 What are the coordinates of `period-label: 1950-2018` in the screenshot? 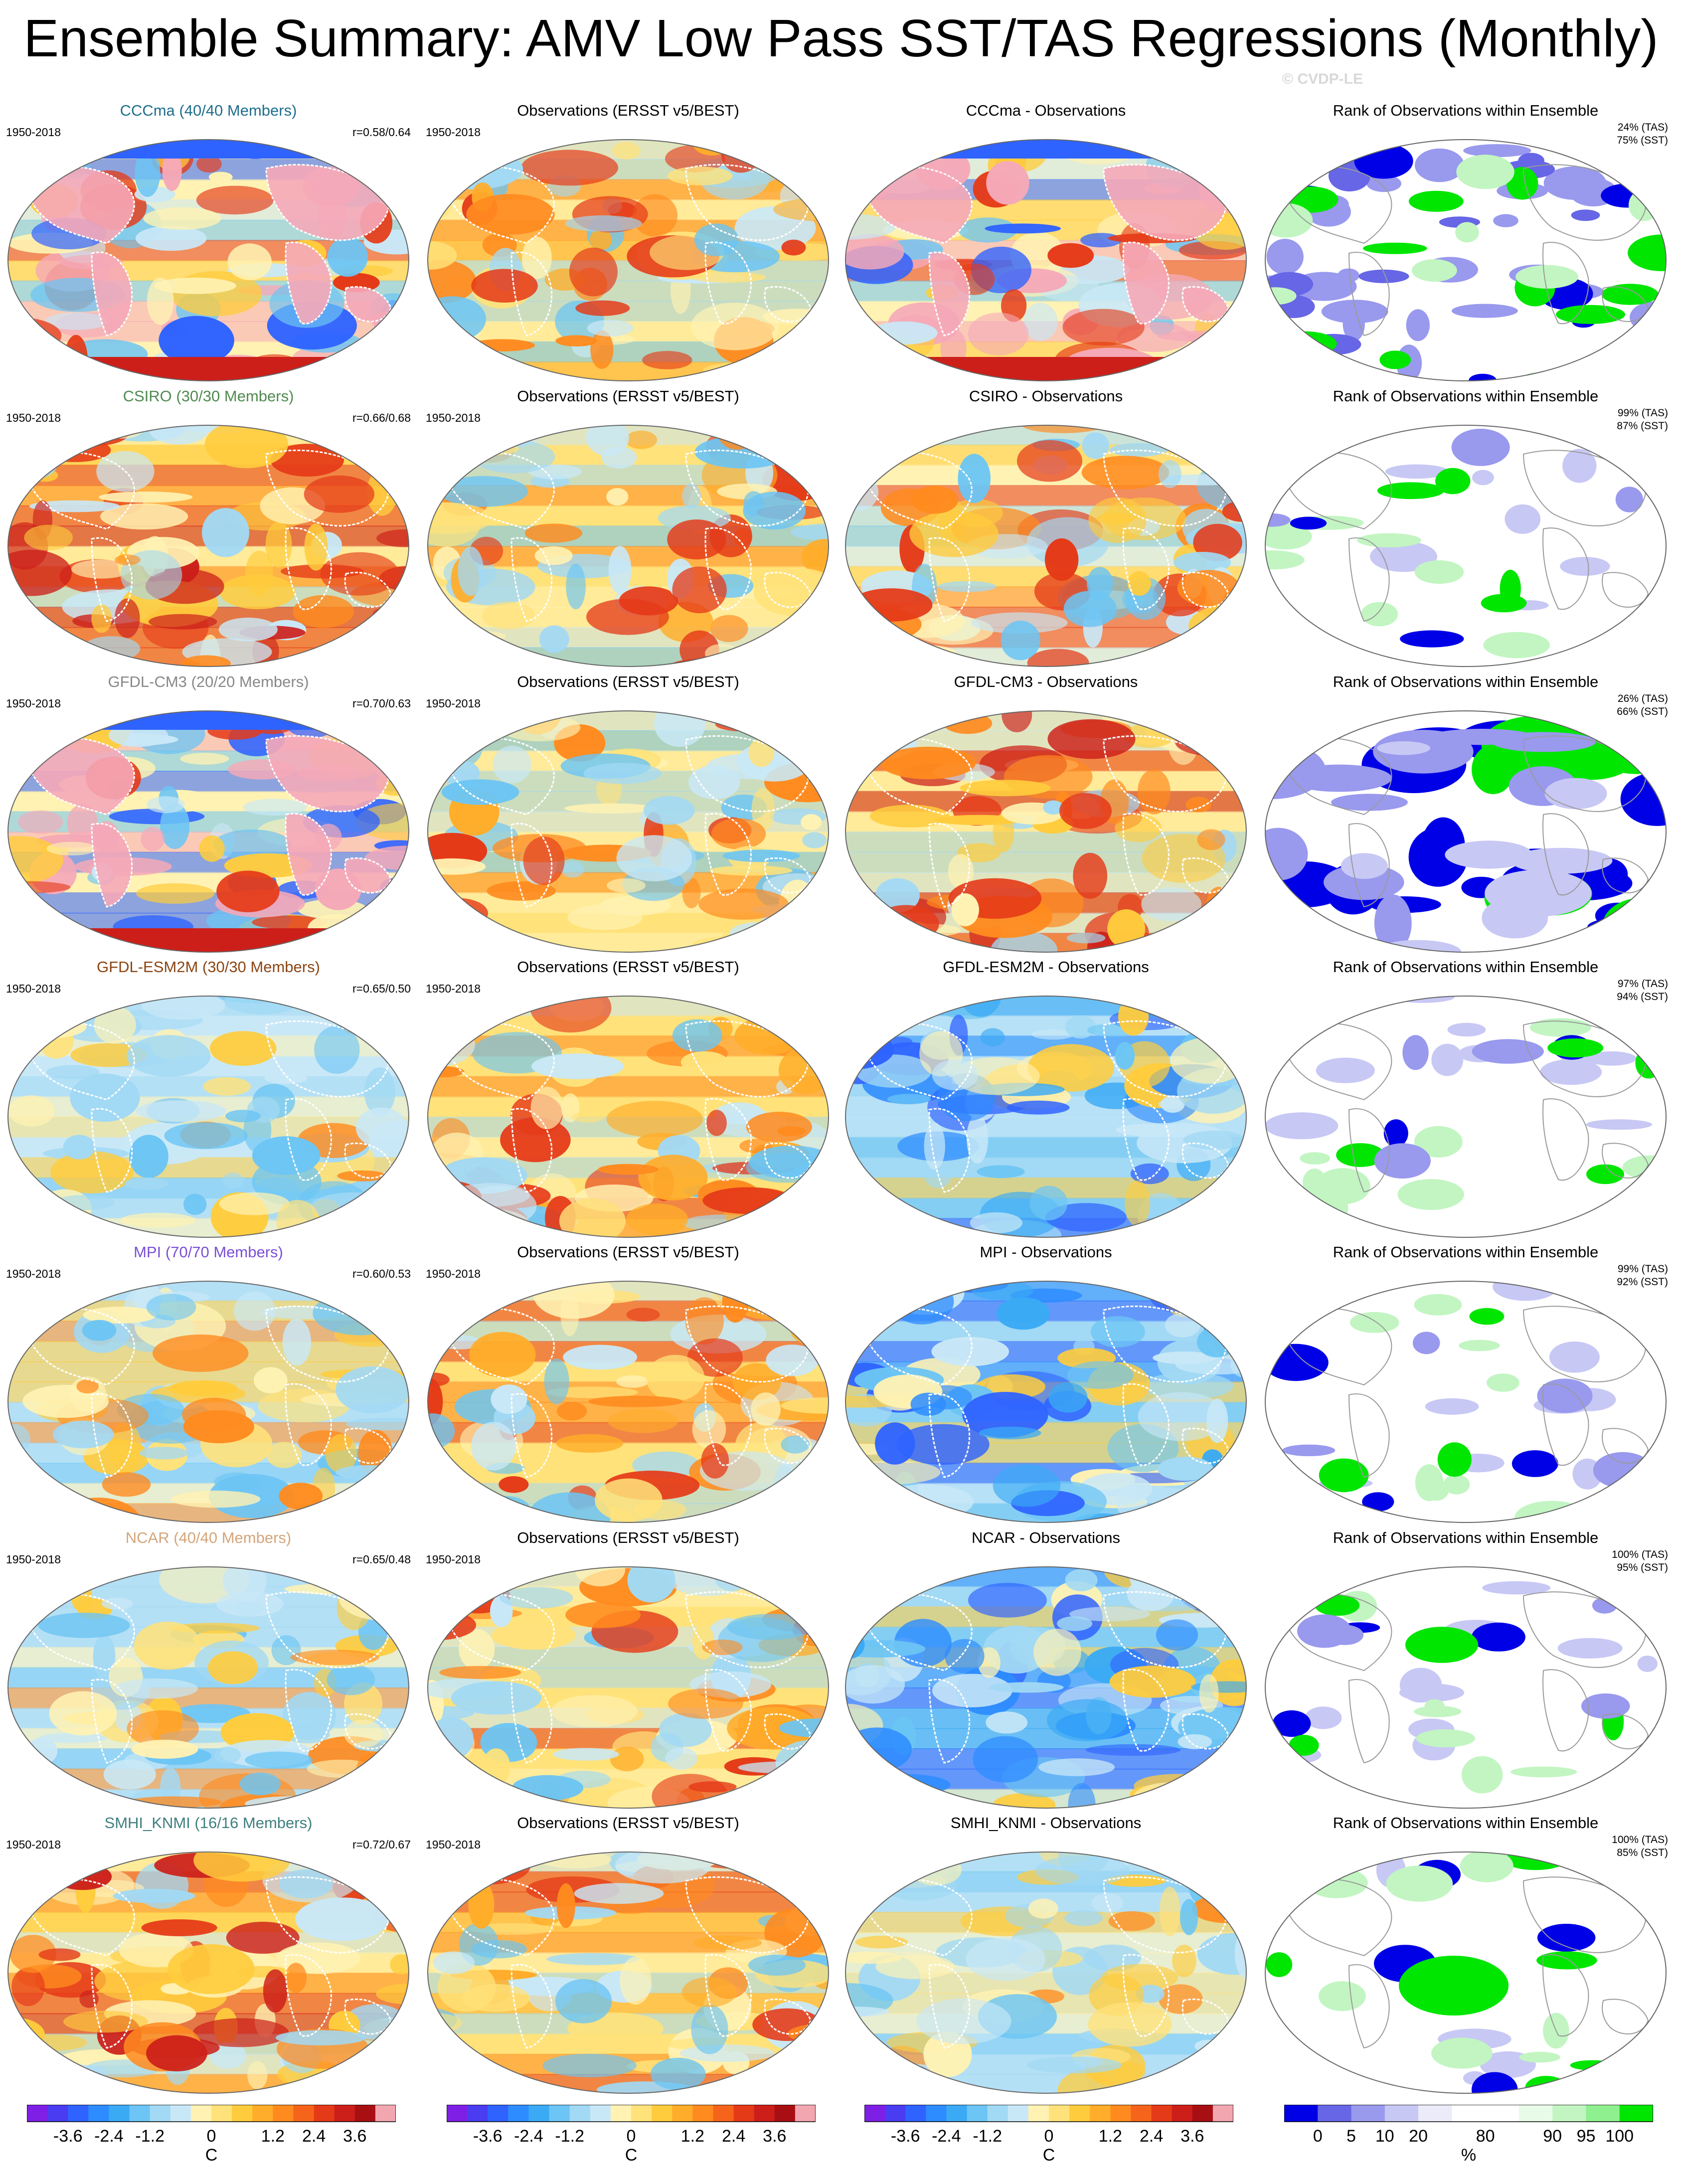 It's located at (34, 1844).